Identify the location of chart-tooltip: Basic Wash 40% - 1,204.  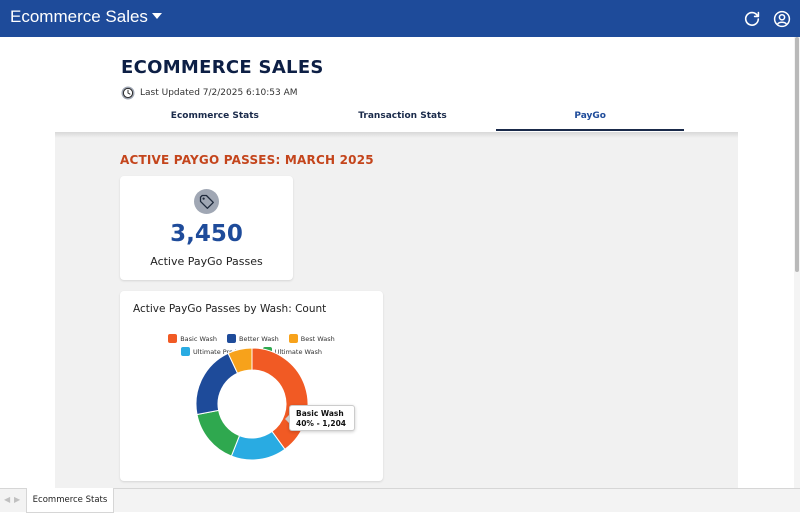
(320, 418).